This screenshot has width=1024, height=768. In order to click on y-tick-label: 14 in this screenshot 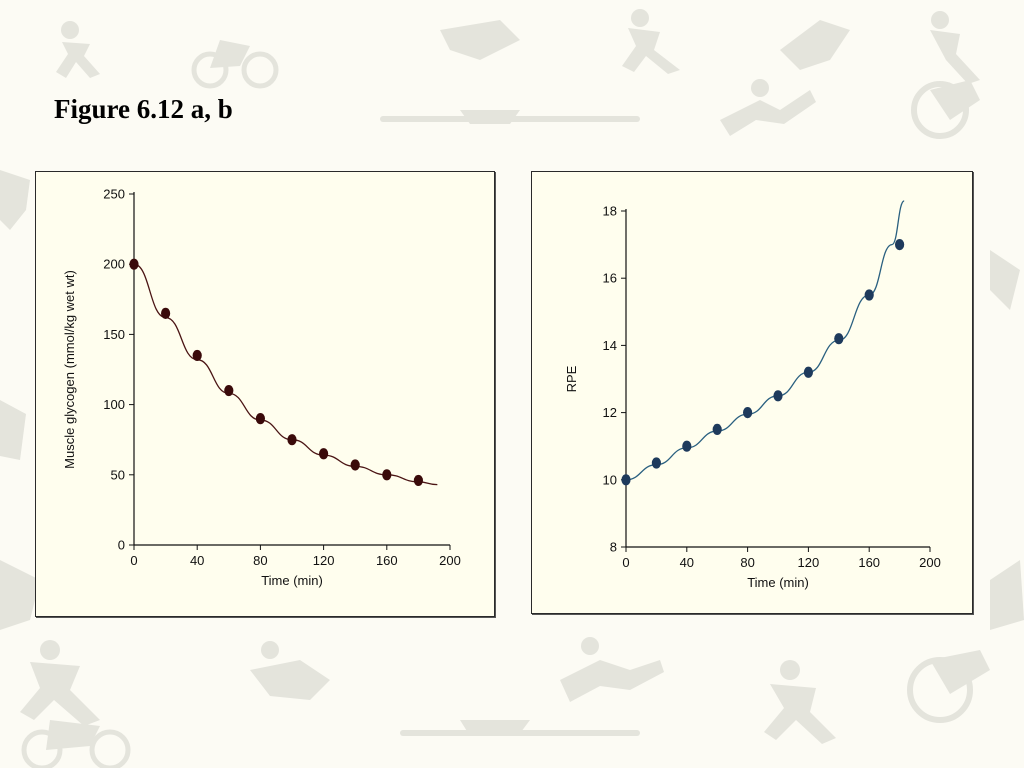, I will do `click(610, 345)`.